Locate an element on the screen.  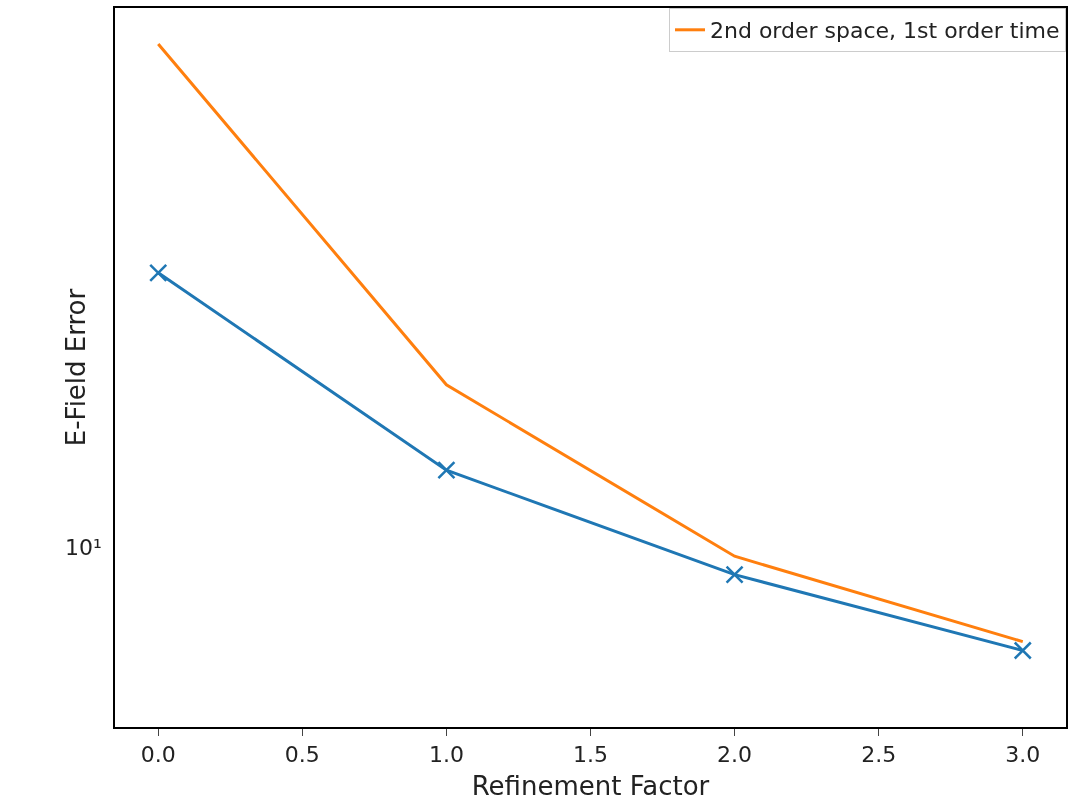
x-tick-label: 3.0 is located at coordinates (1023, 755).